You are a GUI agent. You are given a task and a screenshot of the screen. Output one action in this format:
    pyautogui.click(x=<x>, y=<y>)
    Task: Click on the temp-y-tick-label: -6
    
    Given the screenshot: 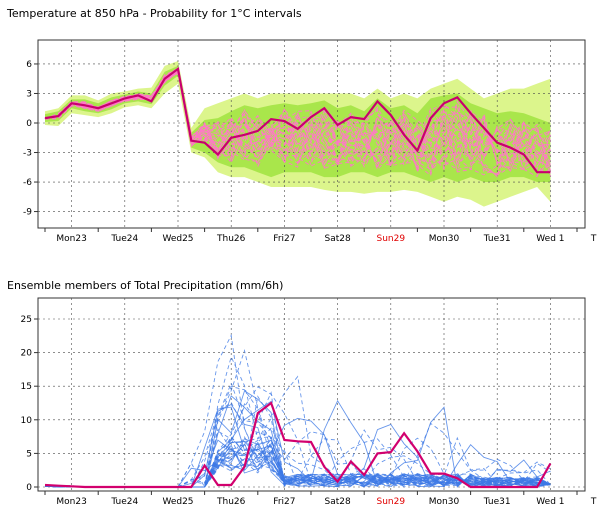 What is the action you would take?
    pyautogui.click(x=27, y=183)
    